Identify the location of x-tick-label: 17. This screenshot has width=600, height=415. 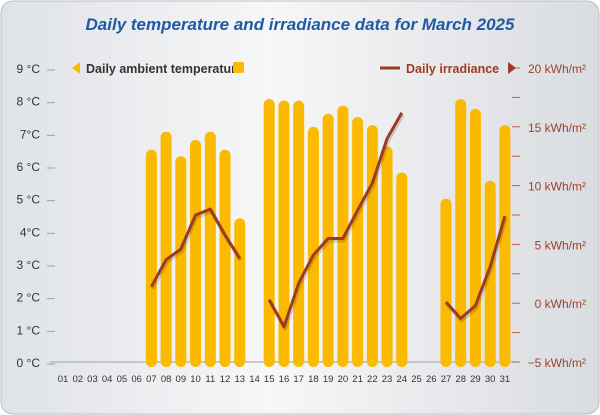
(298, 379).